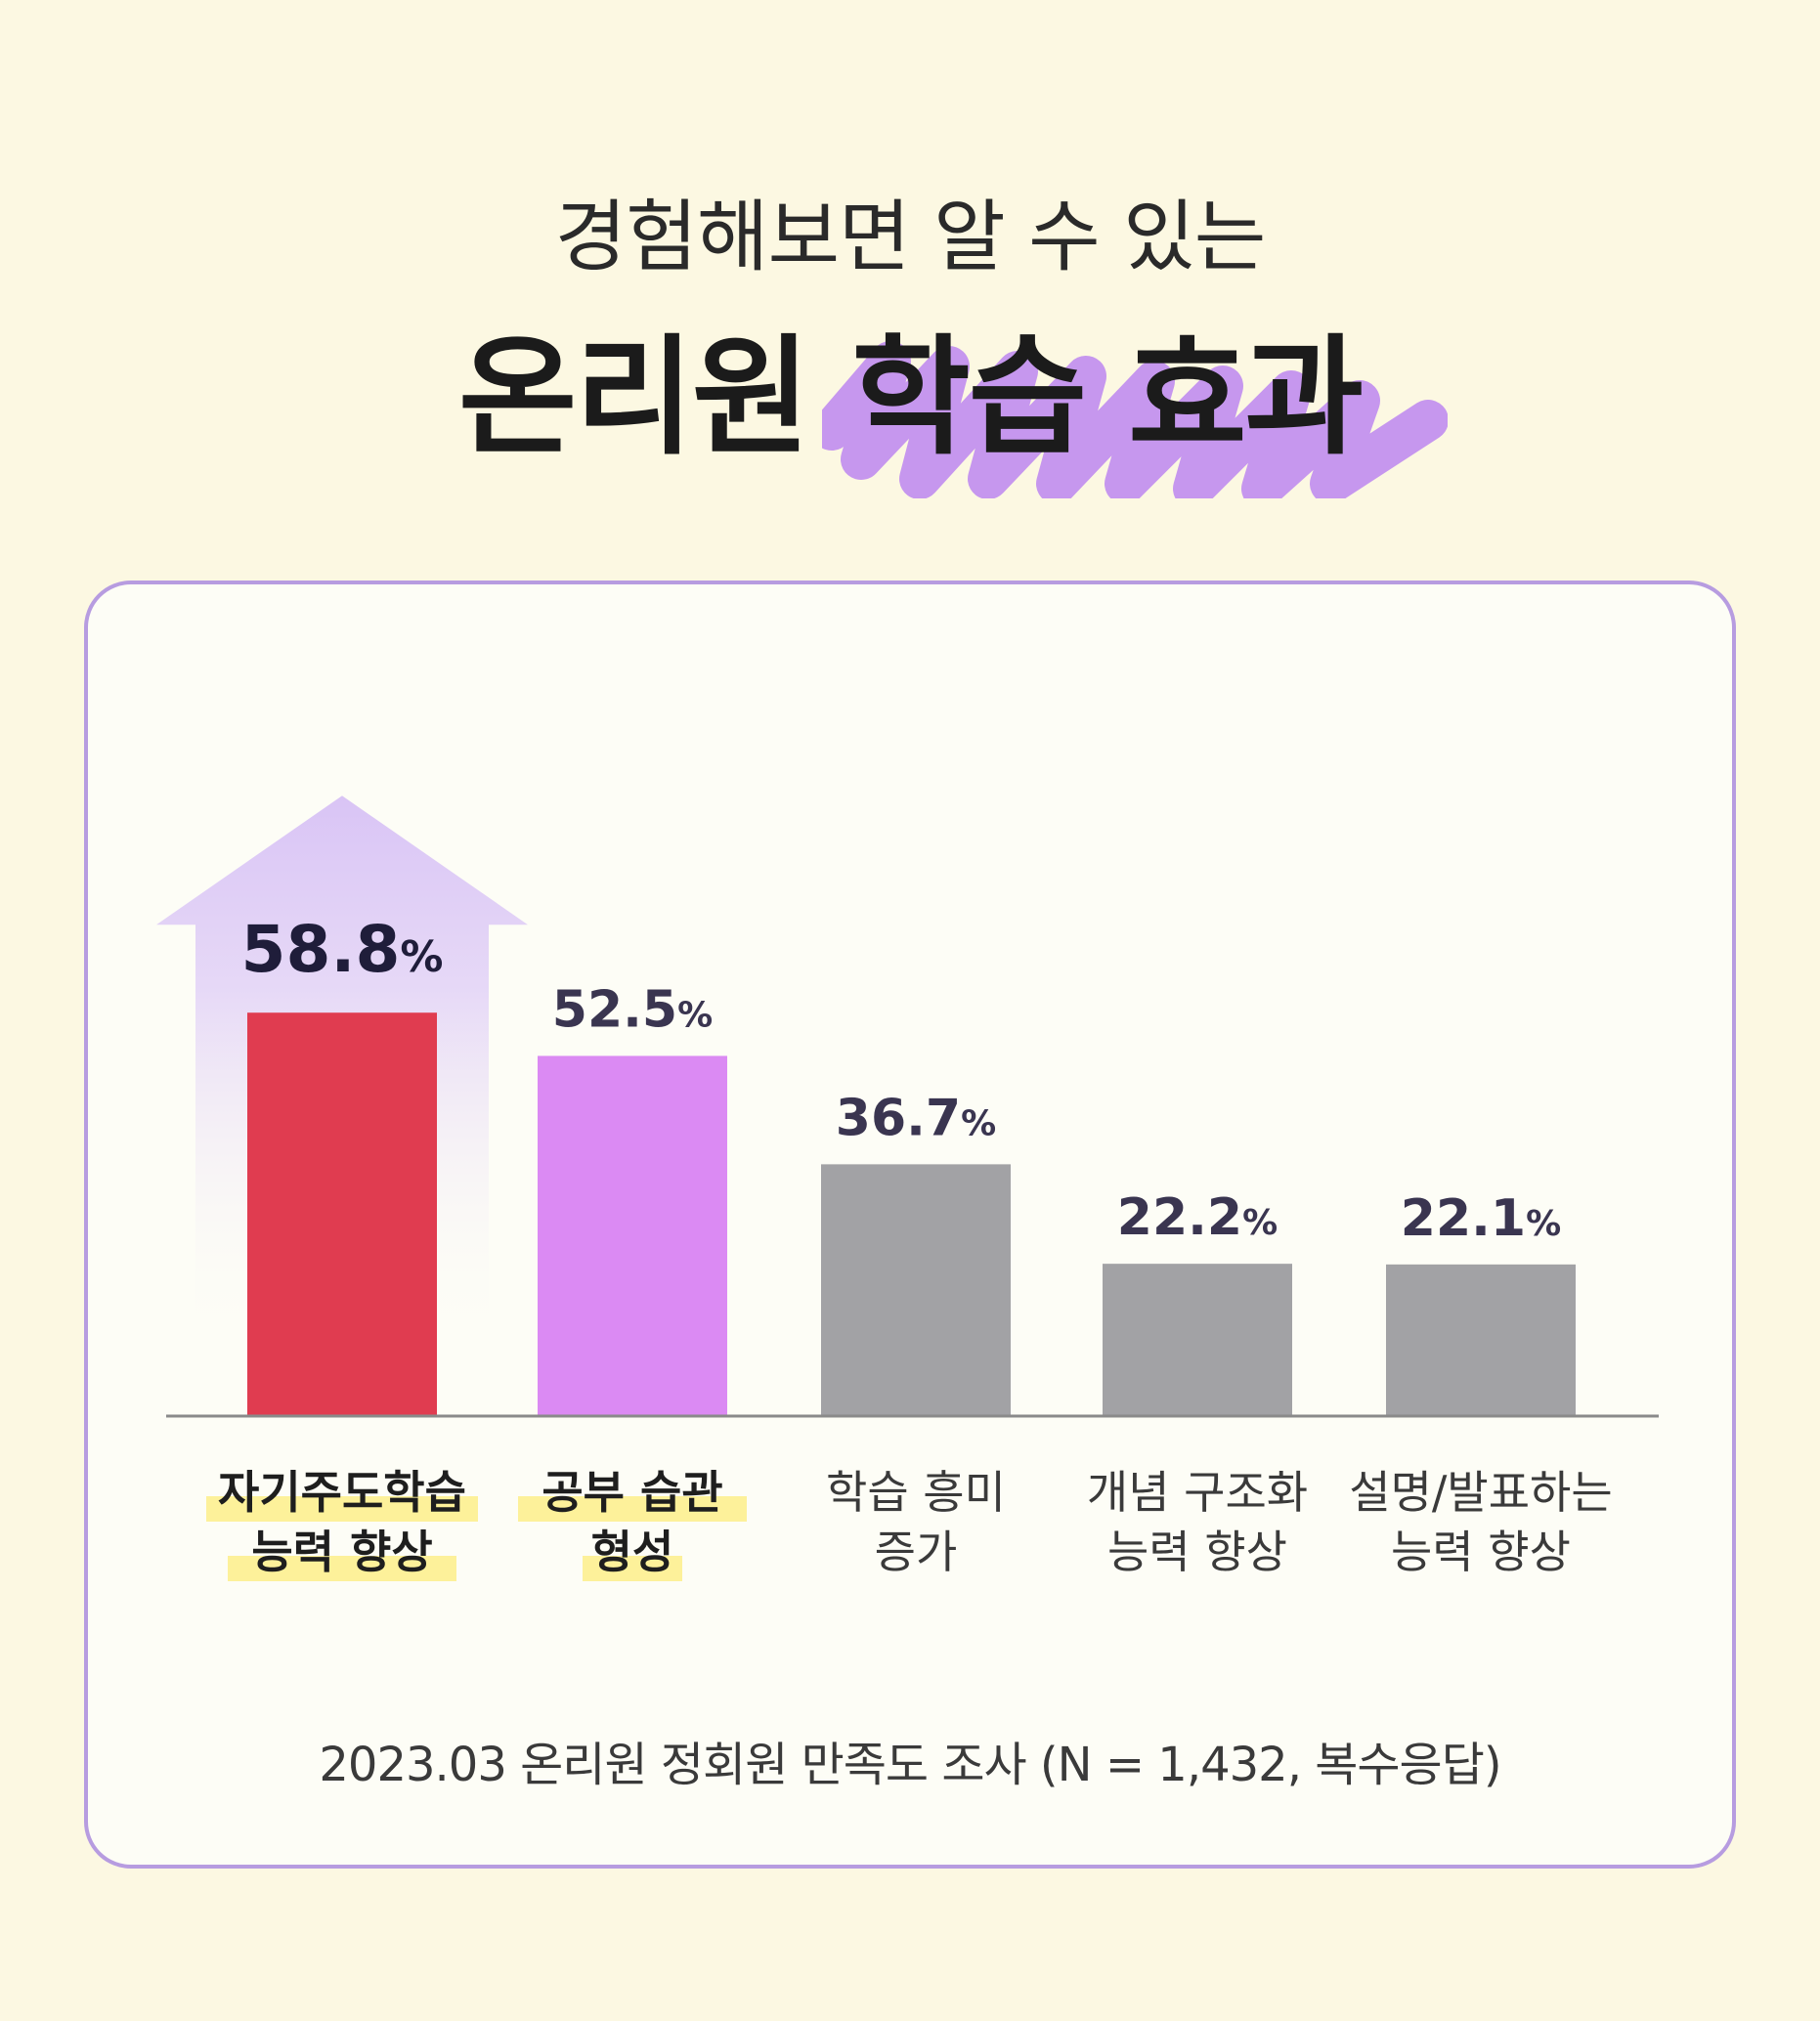 Image resolution: width=1820 pixels, height=2021 pixels. What do you see at coordinates (916, 1492) in the screenshot?
I see `category-label-3: 학습 흥미` at bounding box center [916, 1492].